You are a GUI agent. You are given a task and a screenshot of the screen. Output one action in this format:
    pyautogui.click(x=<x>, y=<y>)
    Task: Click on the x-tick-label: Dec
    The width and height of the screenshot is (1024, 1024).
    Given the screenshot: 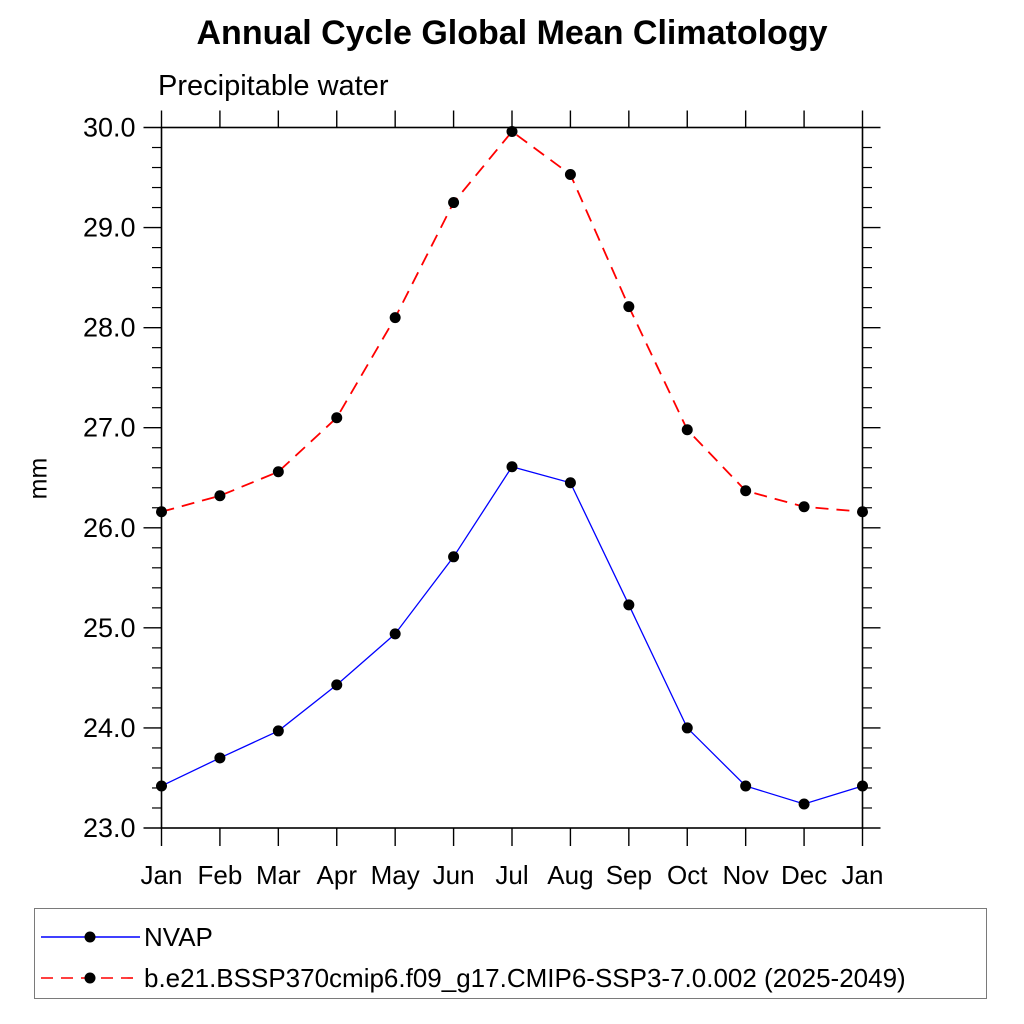 What is the action you would take?
    pyautogui.click(x=804, y=875)
    